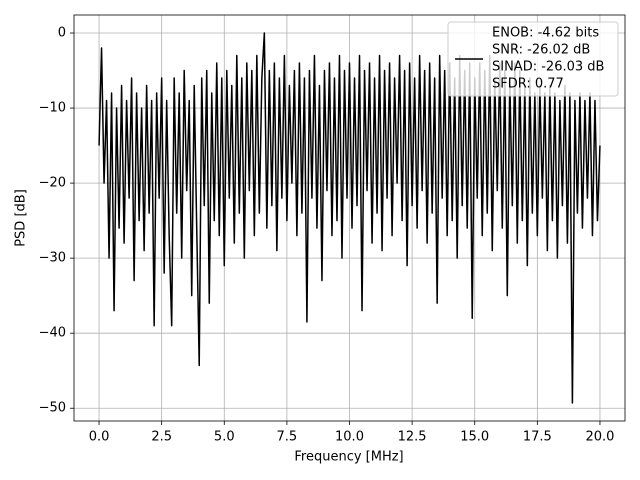  I want to click on y-tick-label: −50, so click(52, 408).